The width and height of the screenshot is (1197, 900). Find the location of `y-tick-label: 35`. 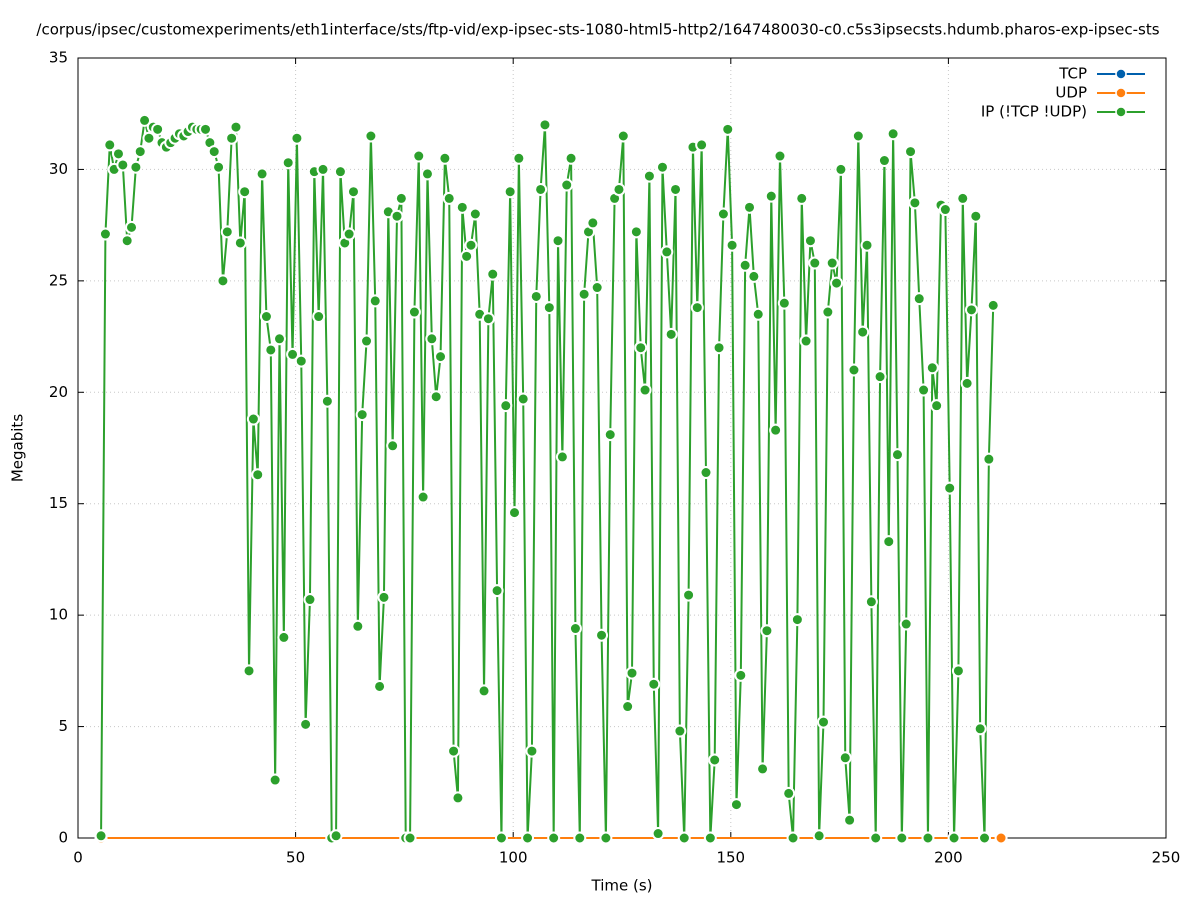

y-tick-label: 35 is located at coordinates (58, 58).